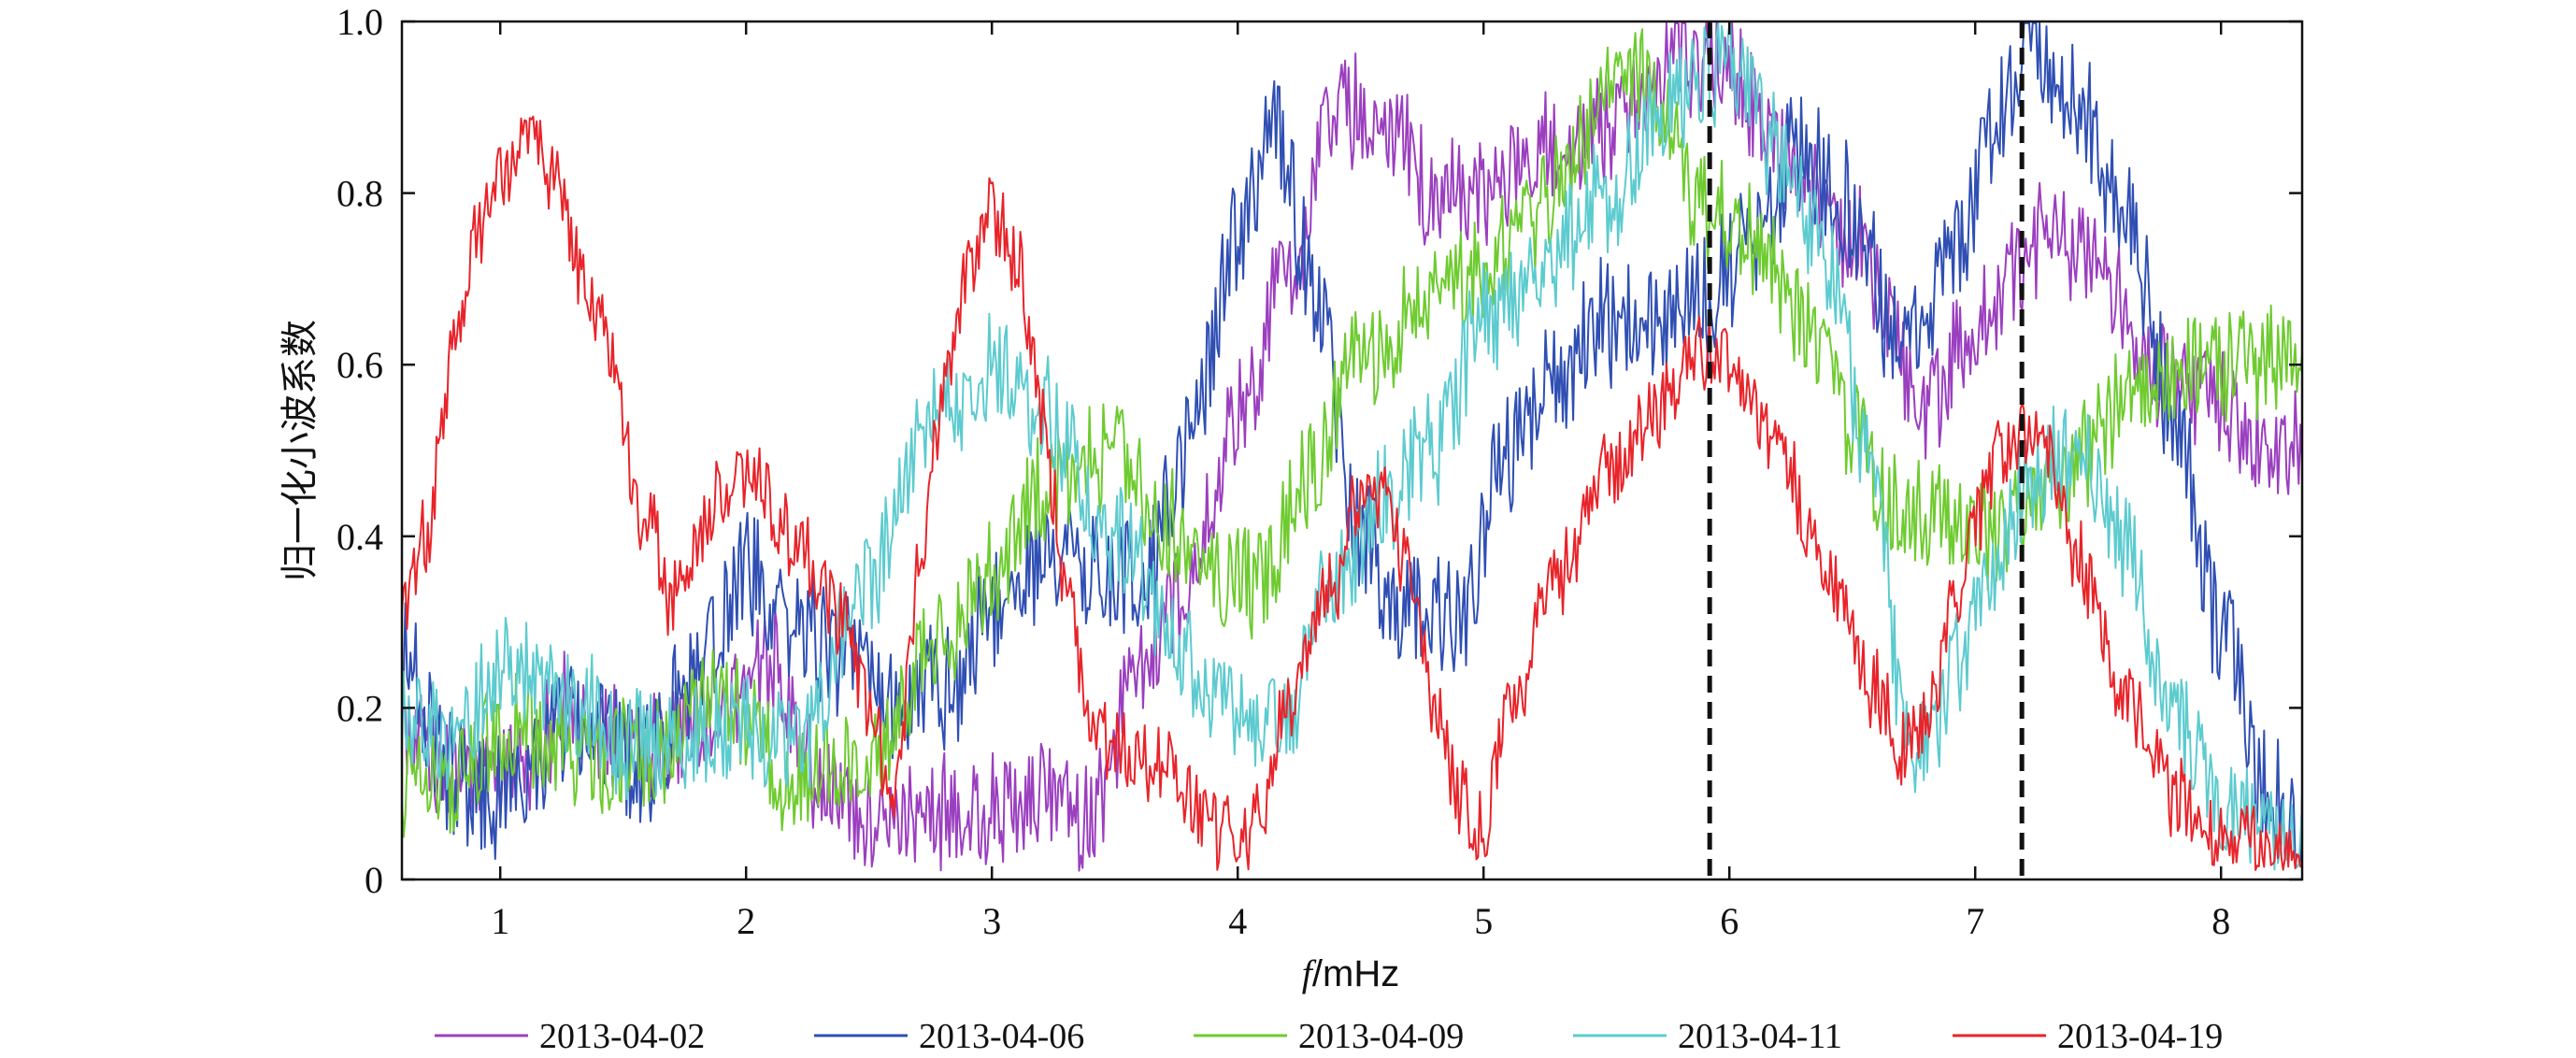 This screenshot has width=2576, height=1058. What do you see at coordinates (991, 921) in the screenshot?
I see `x-tick-label: 3` at bounding box center [991, 921].